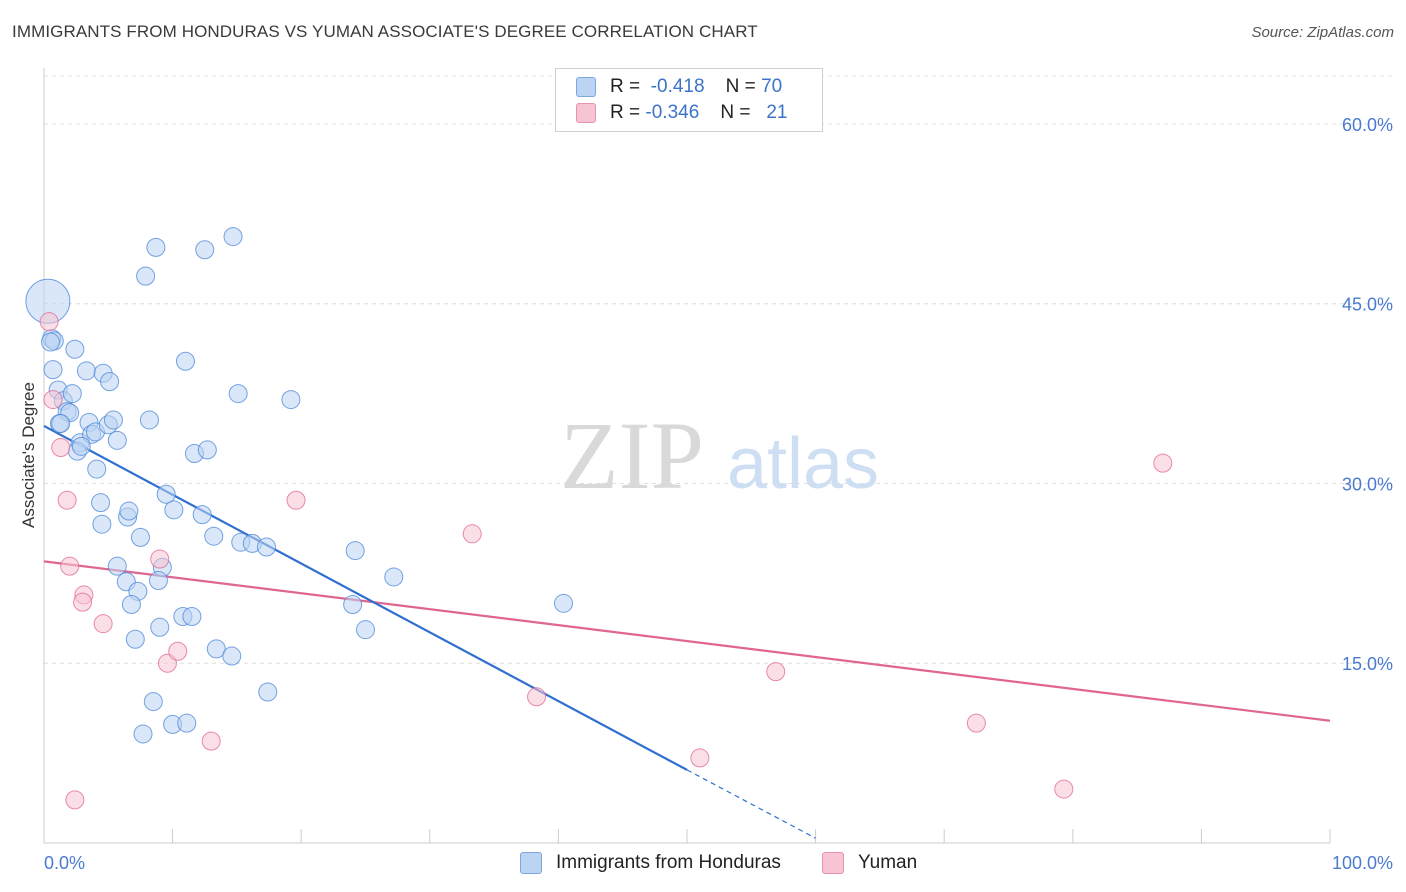 The image size is (1406, 892). I want to click on x-tick-label: 0.0%, so click(64, 863).